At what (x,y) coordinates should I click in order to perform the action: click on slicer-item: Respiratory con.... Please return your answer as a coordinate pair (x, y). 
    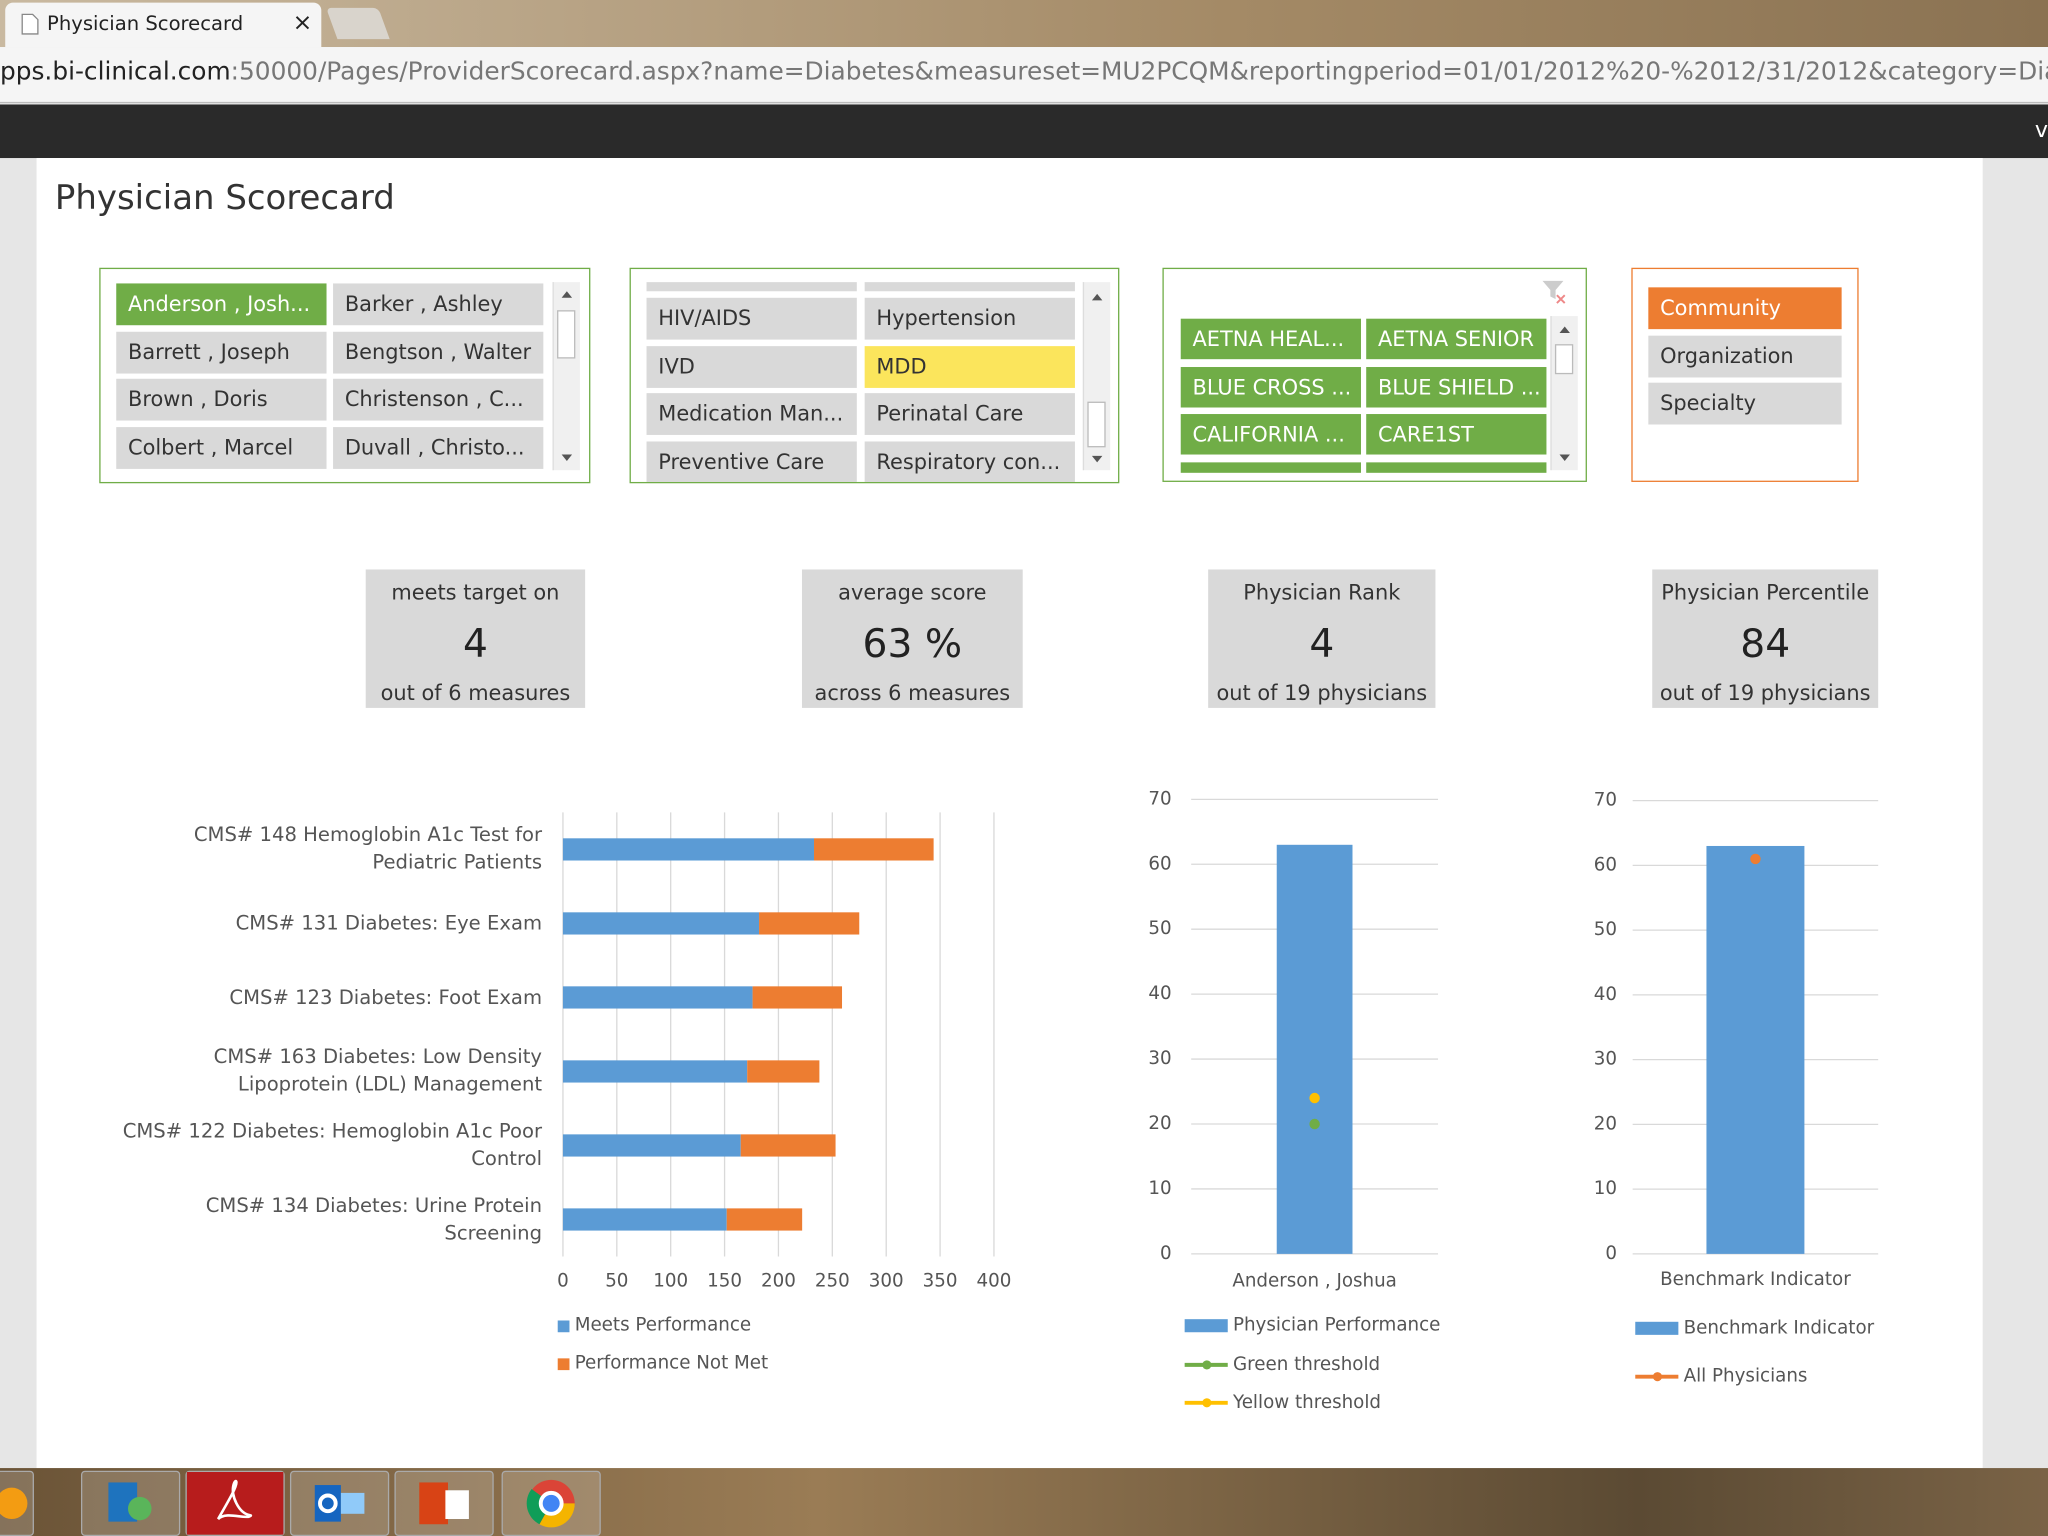
    Looking at the image, I should click on (969, 461).